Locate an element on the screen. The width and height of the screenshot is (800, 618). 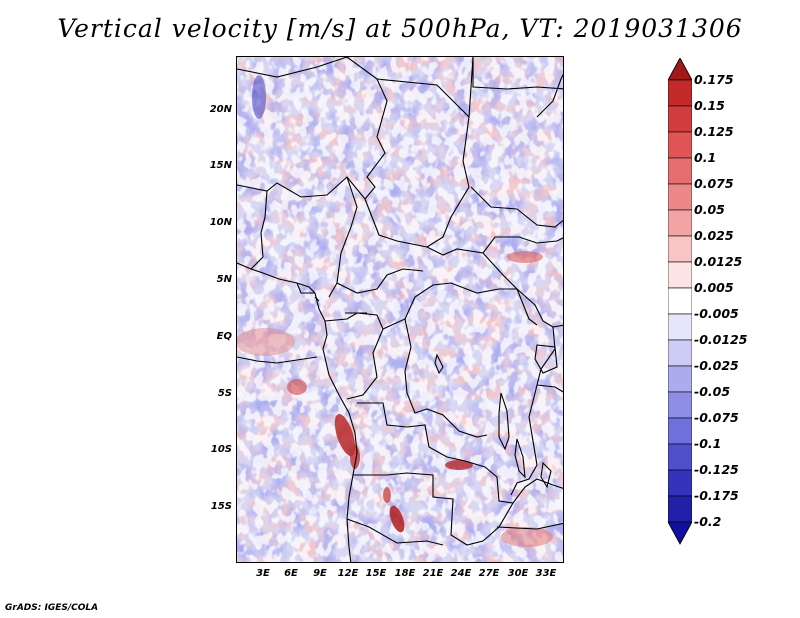
colorbar is located at coordinates (680, 301).